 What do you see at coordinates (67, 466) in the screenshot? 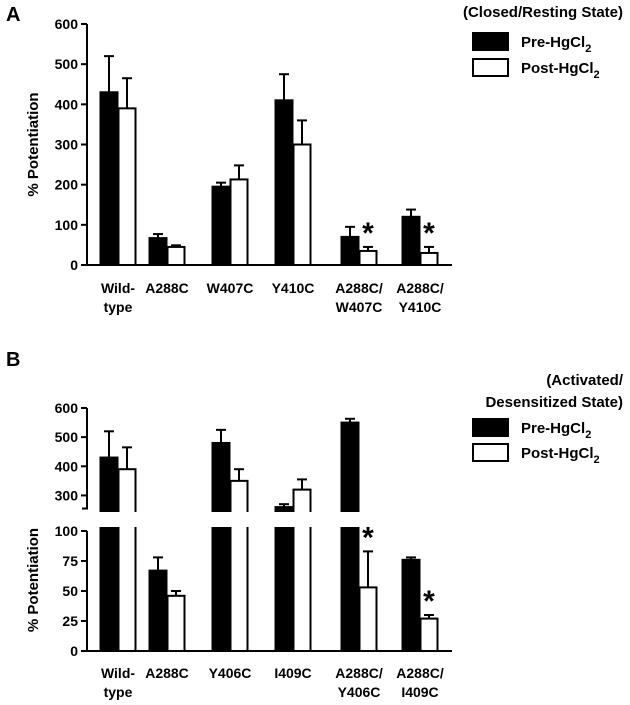
I see `panel-b-y-tick-label-upper: 400` at bounding box center [67, 466].